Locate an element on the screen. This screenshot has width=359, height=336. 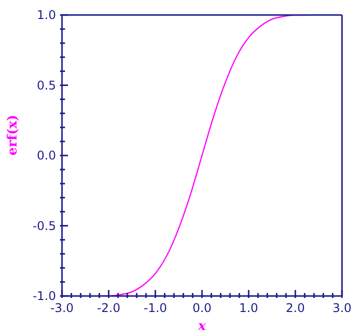
x-tick-label: 0.0 is located at coordinates (202, 308).